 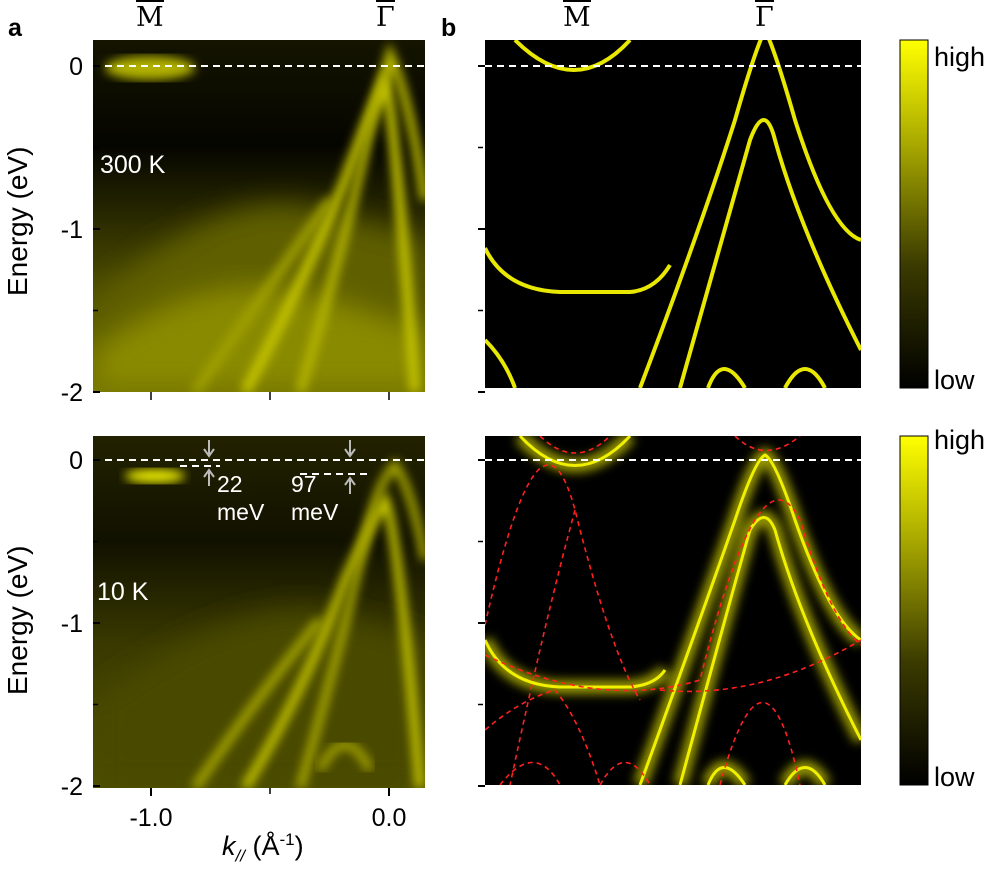 I want to click on panel-b-bottom-yticks, so click(x=481, y=623).